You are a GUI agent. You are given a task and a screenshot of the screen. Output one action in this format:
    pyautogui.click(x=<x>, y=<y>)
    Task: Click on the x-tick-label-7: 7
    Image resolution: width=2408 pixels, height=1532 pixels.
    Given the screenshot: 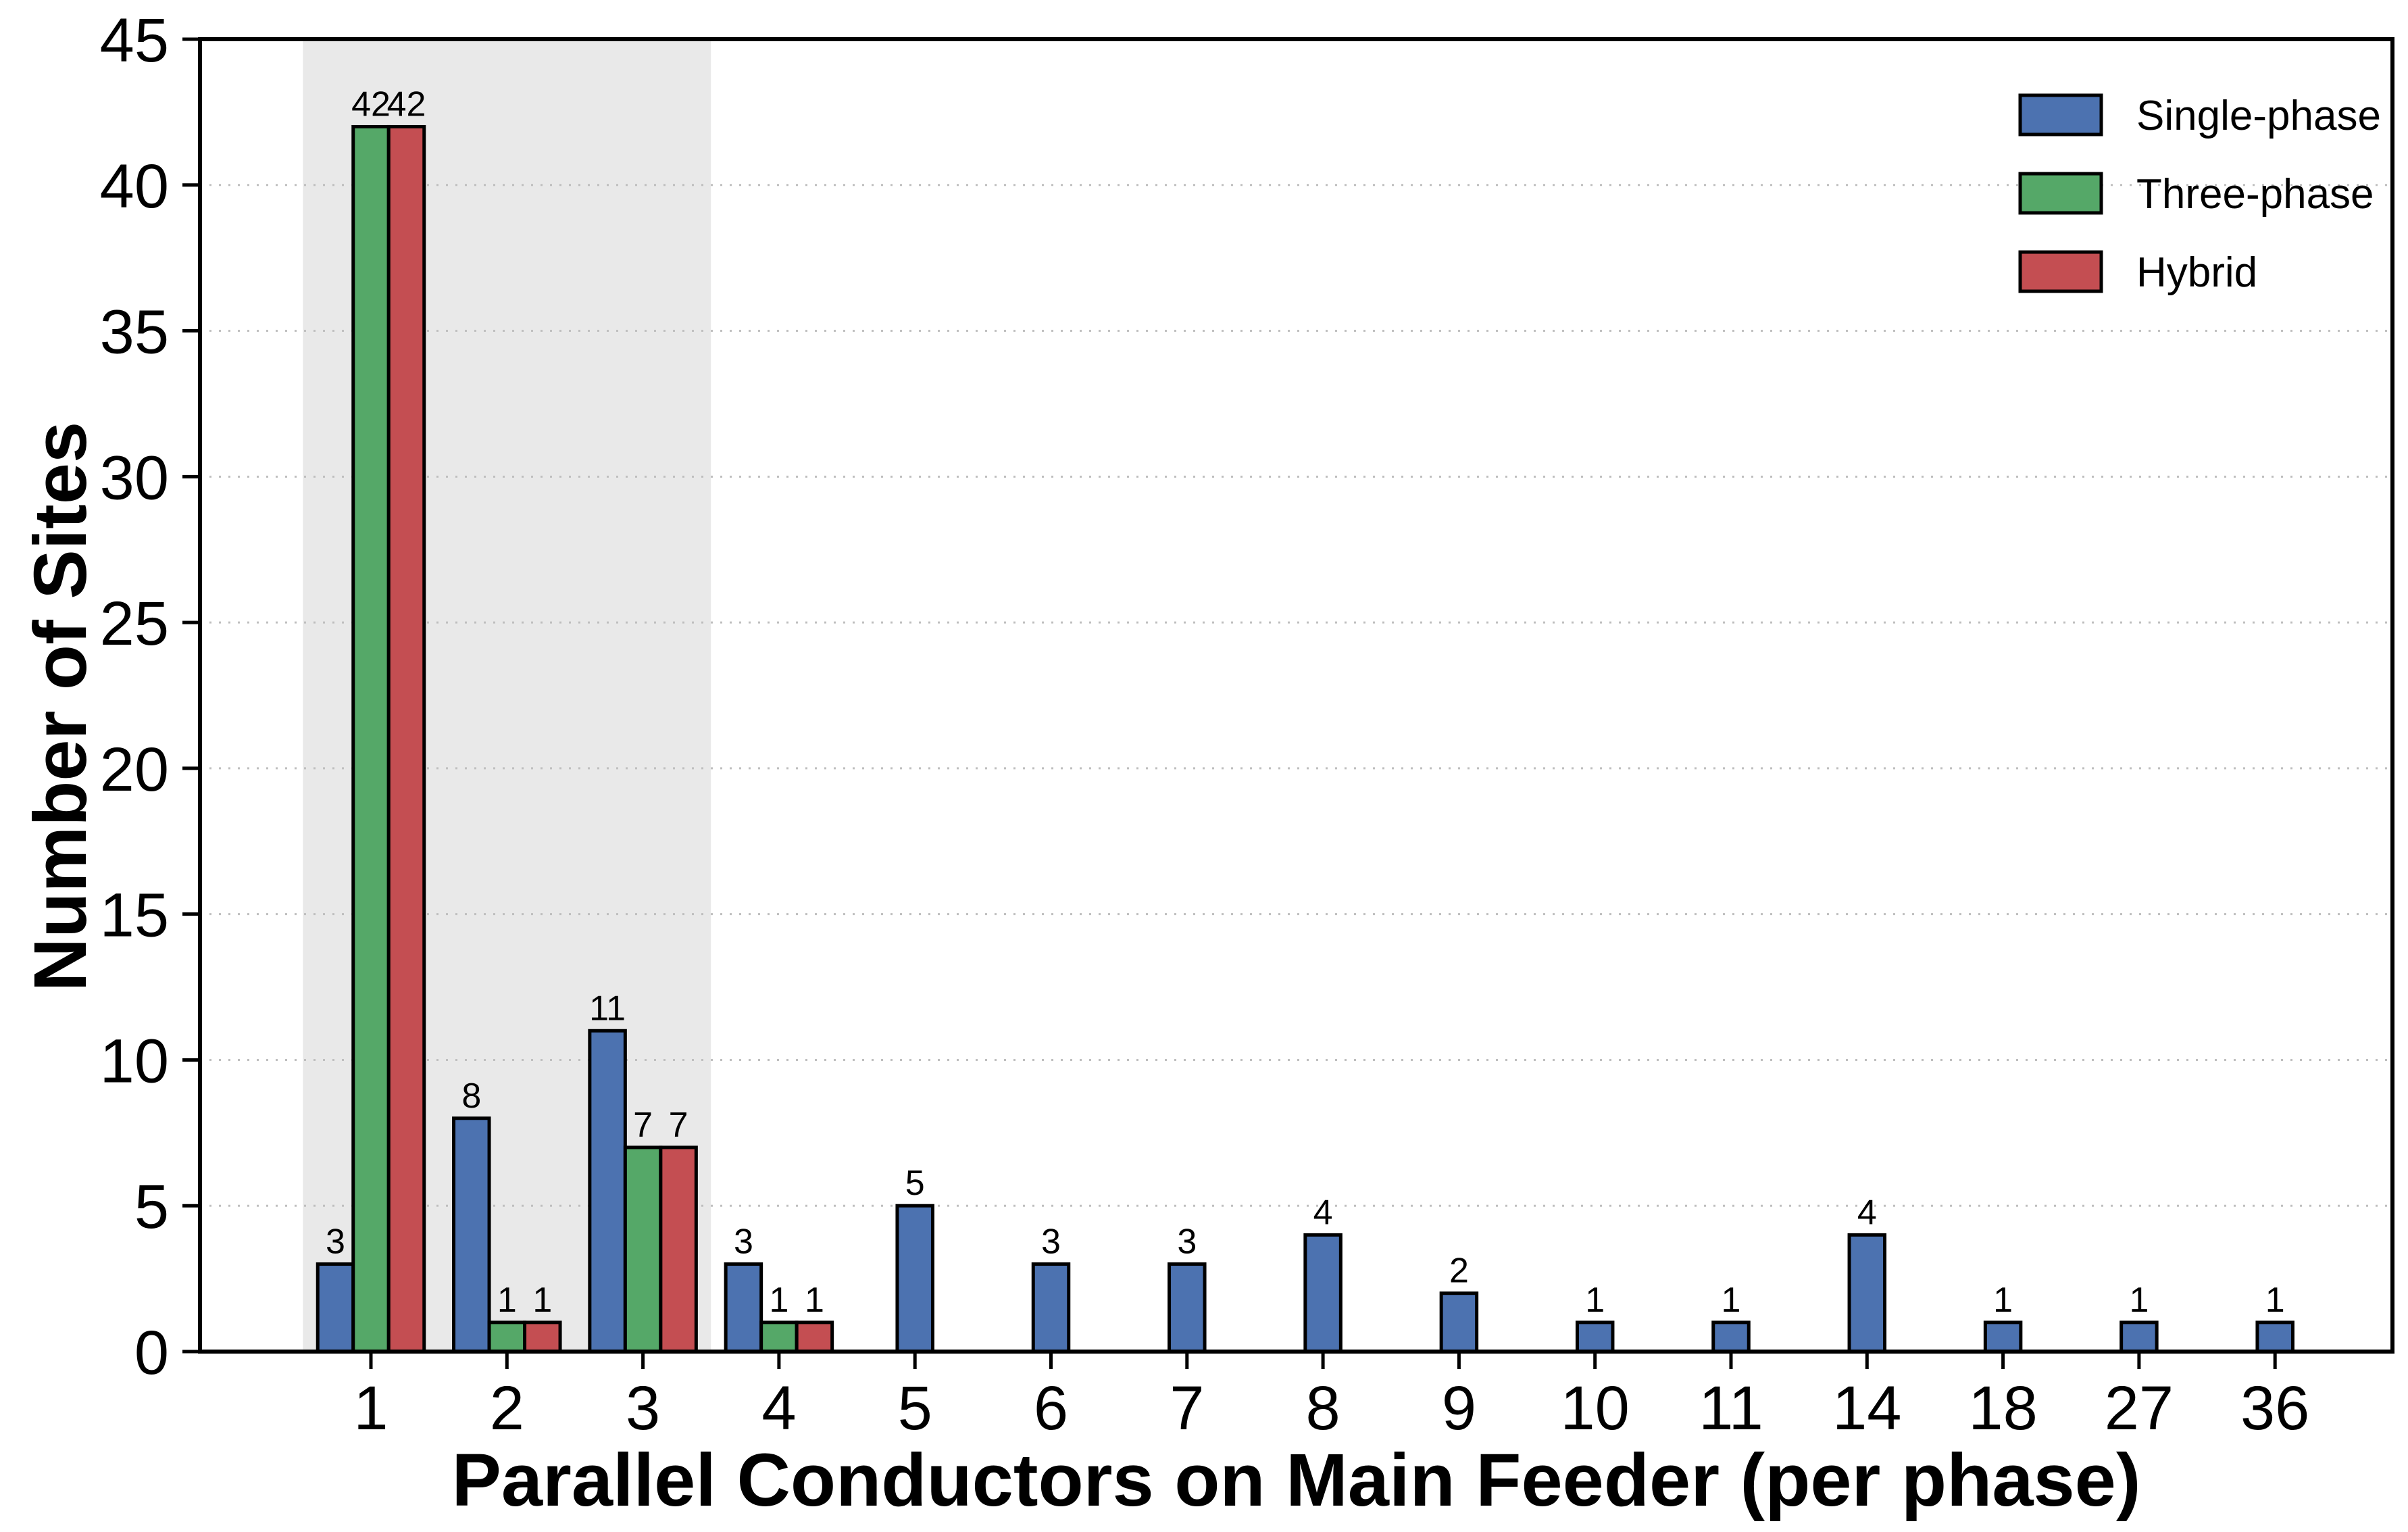 What is the action you would take?
    pyautogui.click(x=1187, y=1408)
    